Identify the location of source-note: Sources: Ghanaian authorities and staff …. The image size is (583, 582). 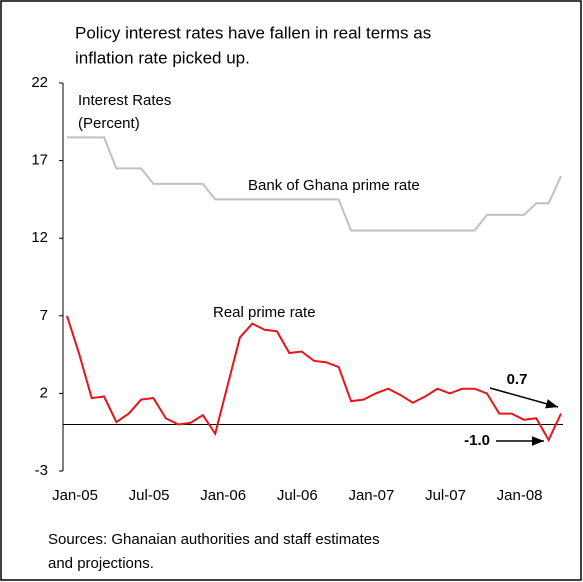
(214, 539).